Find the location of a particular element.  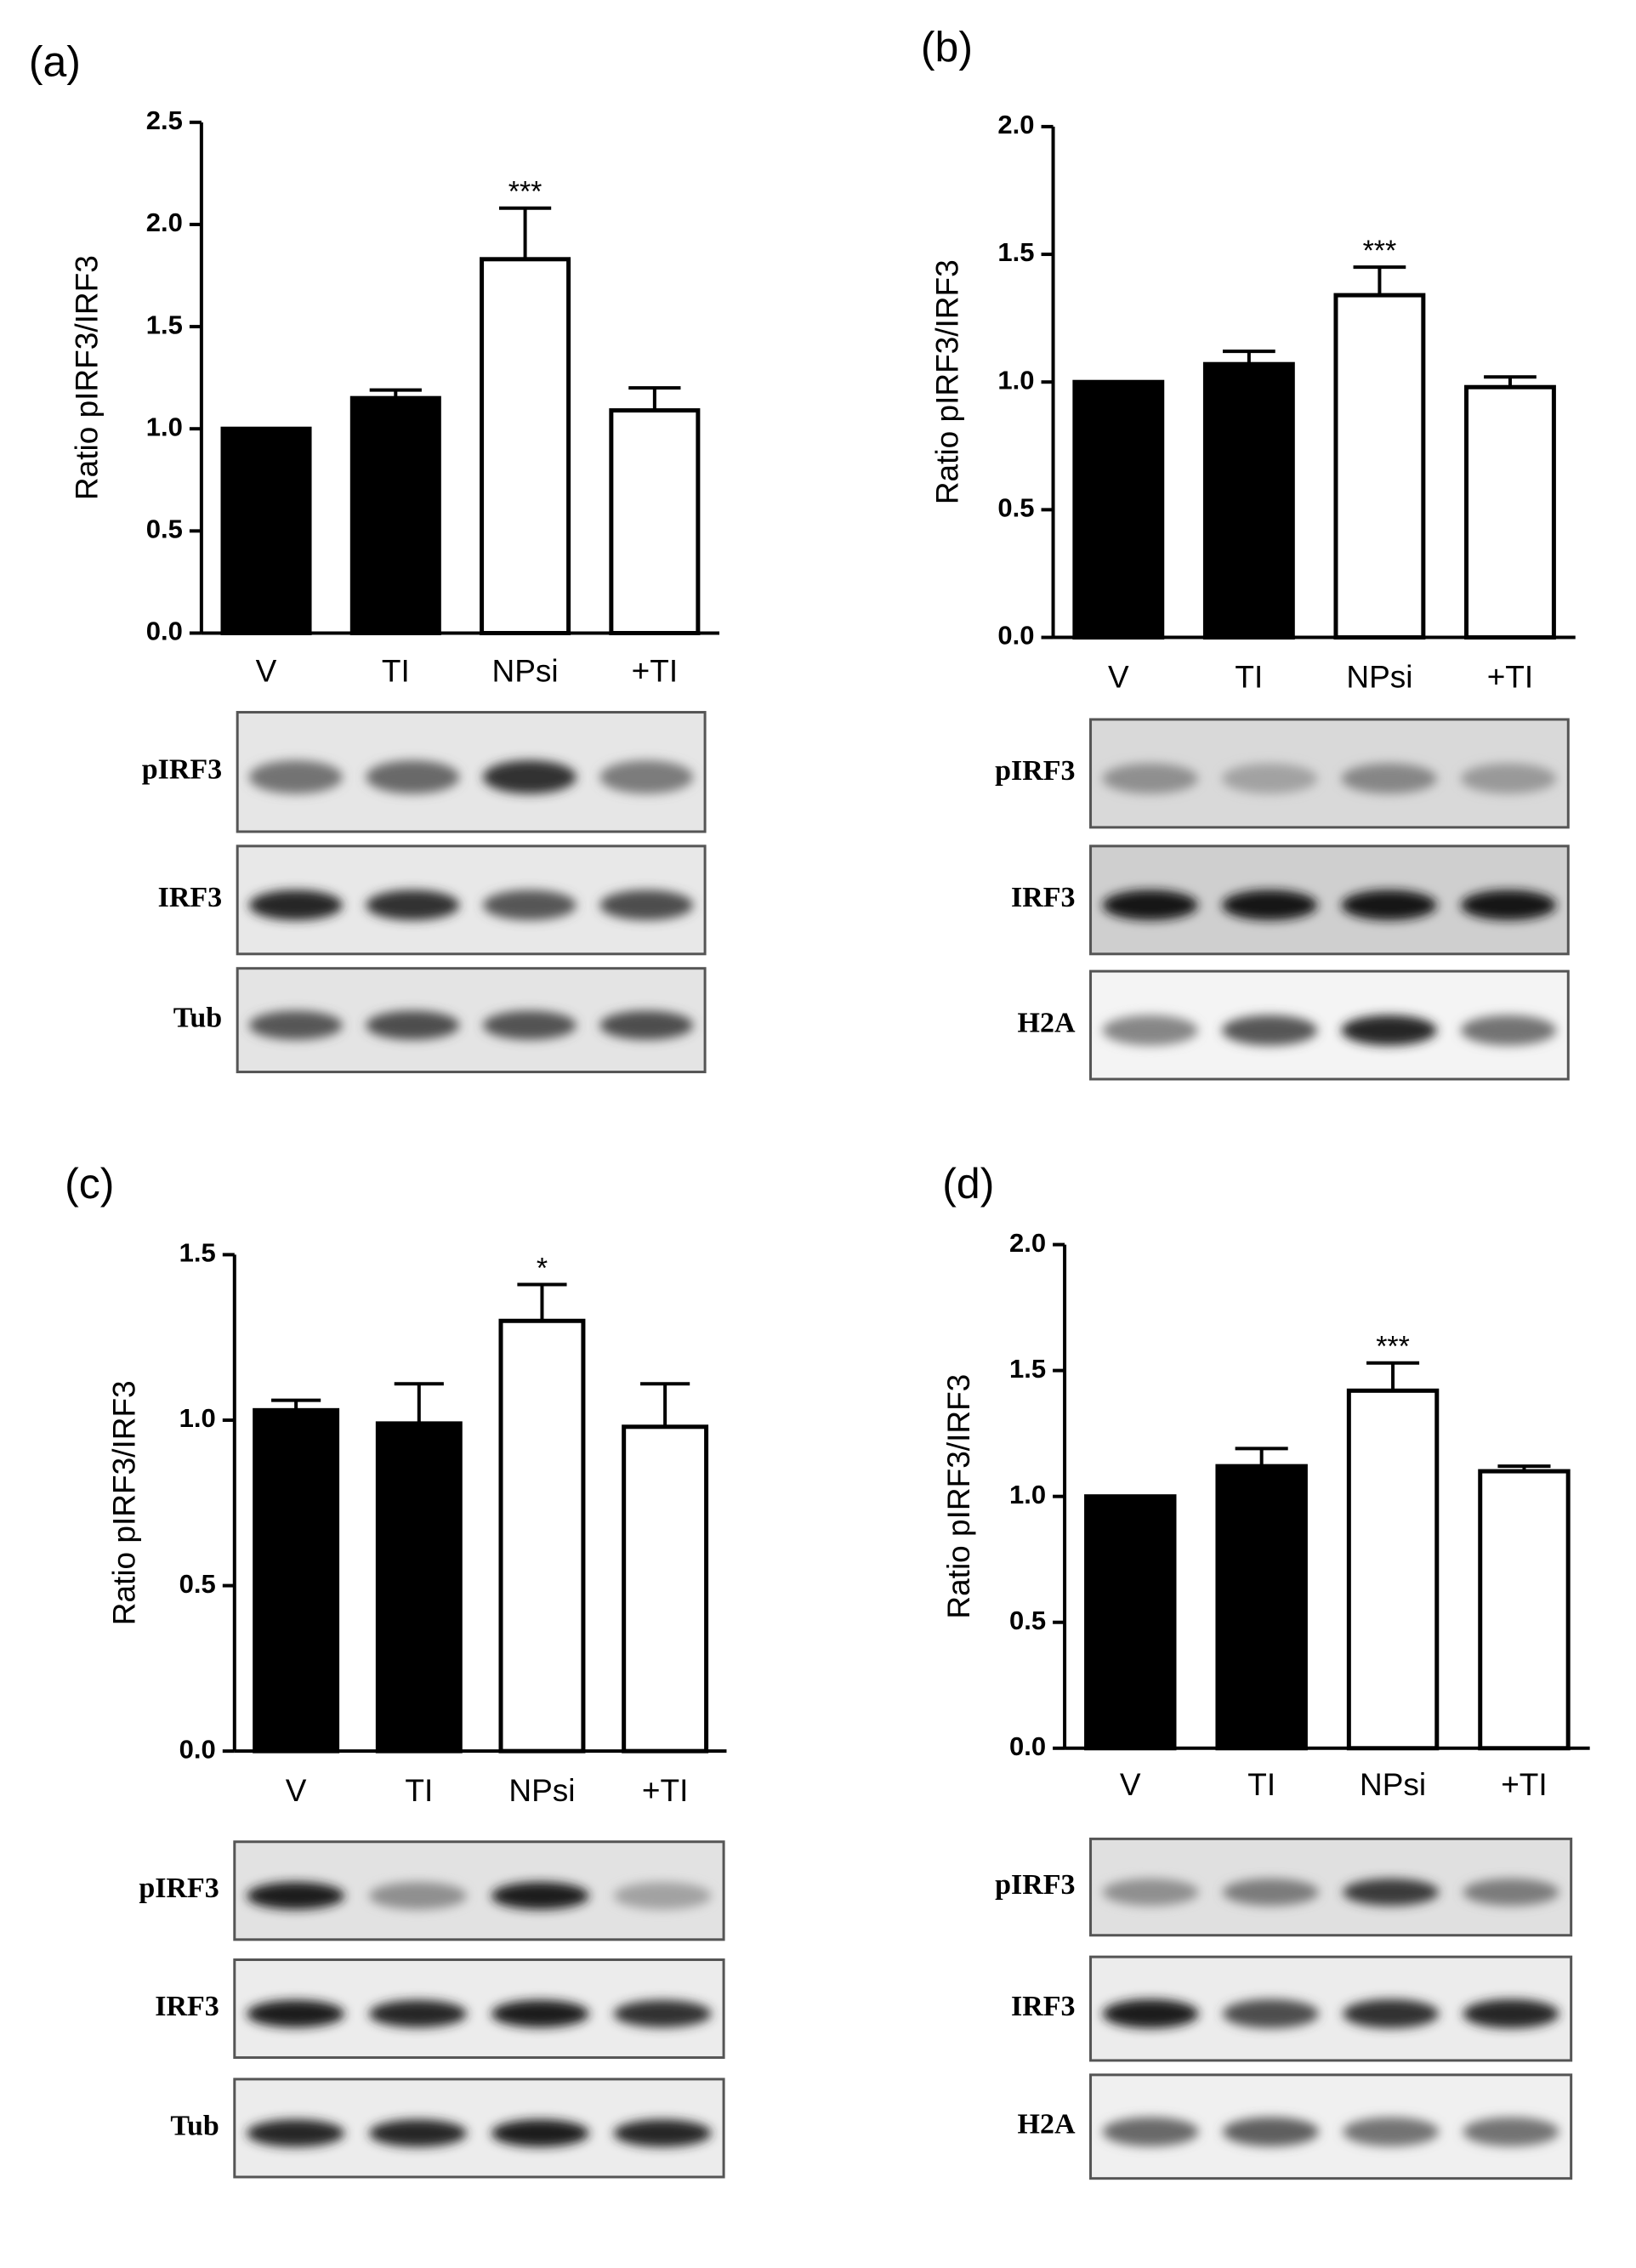

blot-label: H2A is located at coordinates (1047, 2124).